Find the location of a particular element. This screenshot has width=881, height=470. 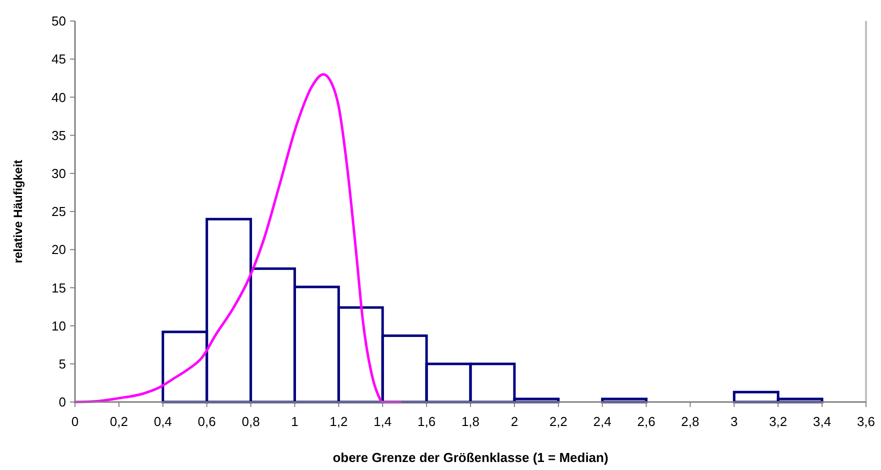

x-tick-label: 1,2 is located at coordinates (339, 421).